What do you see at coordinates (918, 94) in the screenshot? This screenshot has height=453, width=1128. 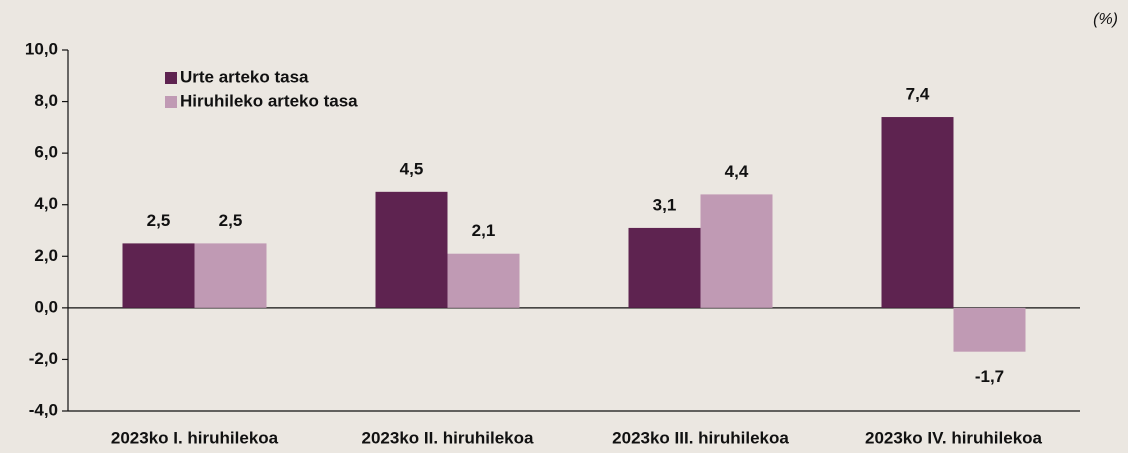 I see `value-label: 7,4` at bounding box center [918, 94].